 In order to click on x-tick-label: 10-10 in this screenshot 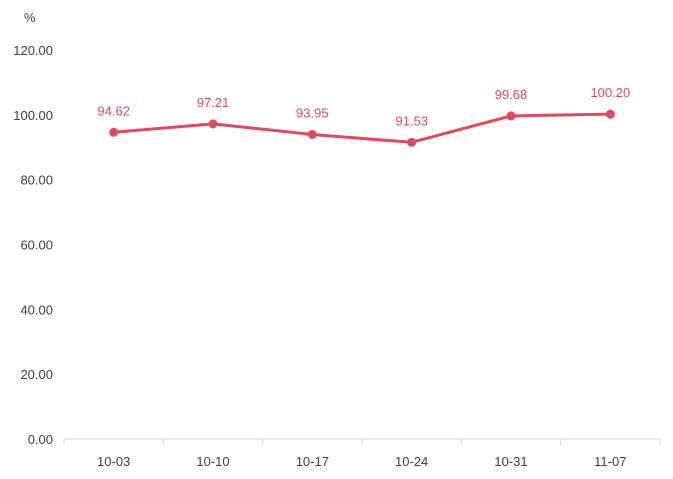, I will do `click(212, 461)`.